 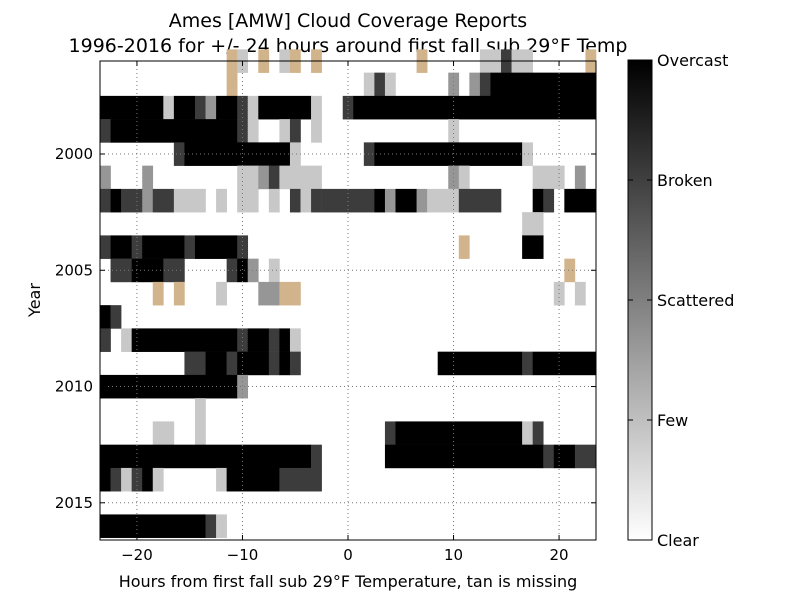 What do you see at coordinates (348, 21) in the screenshot?
I see `chart-title-line-1: Ames [AMW] Cloud Coverage Reports` at bounding box center [348, 21].